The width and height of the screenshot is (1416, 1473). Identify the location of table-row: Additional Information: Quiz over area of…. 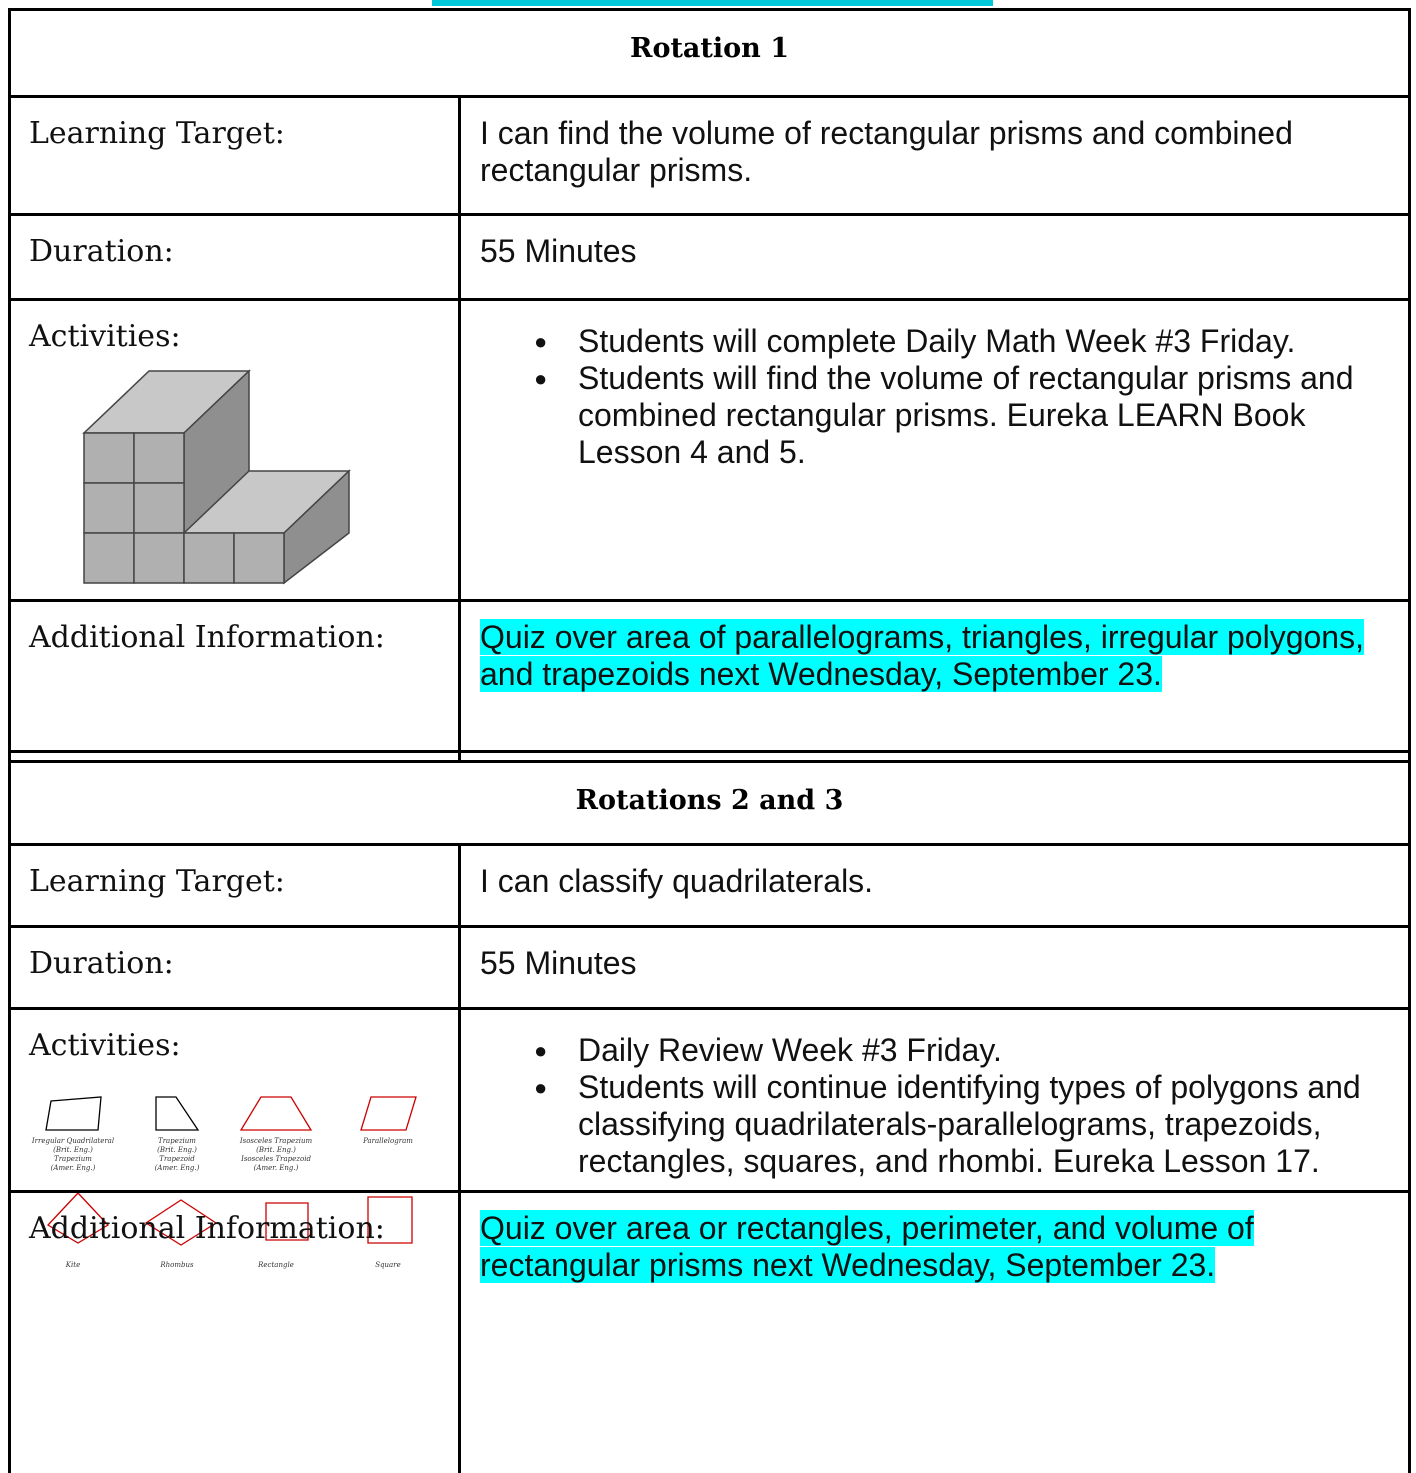
(709, 674).